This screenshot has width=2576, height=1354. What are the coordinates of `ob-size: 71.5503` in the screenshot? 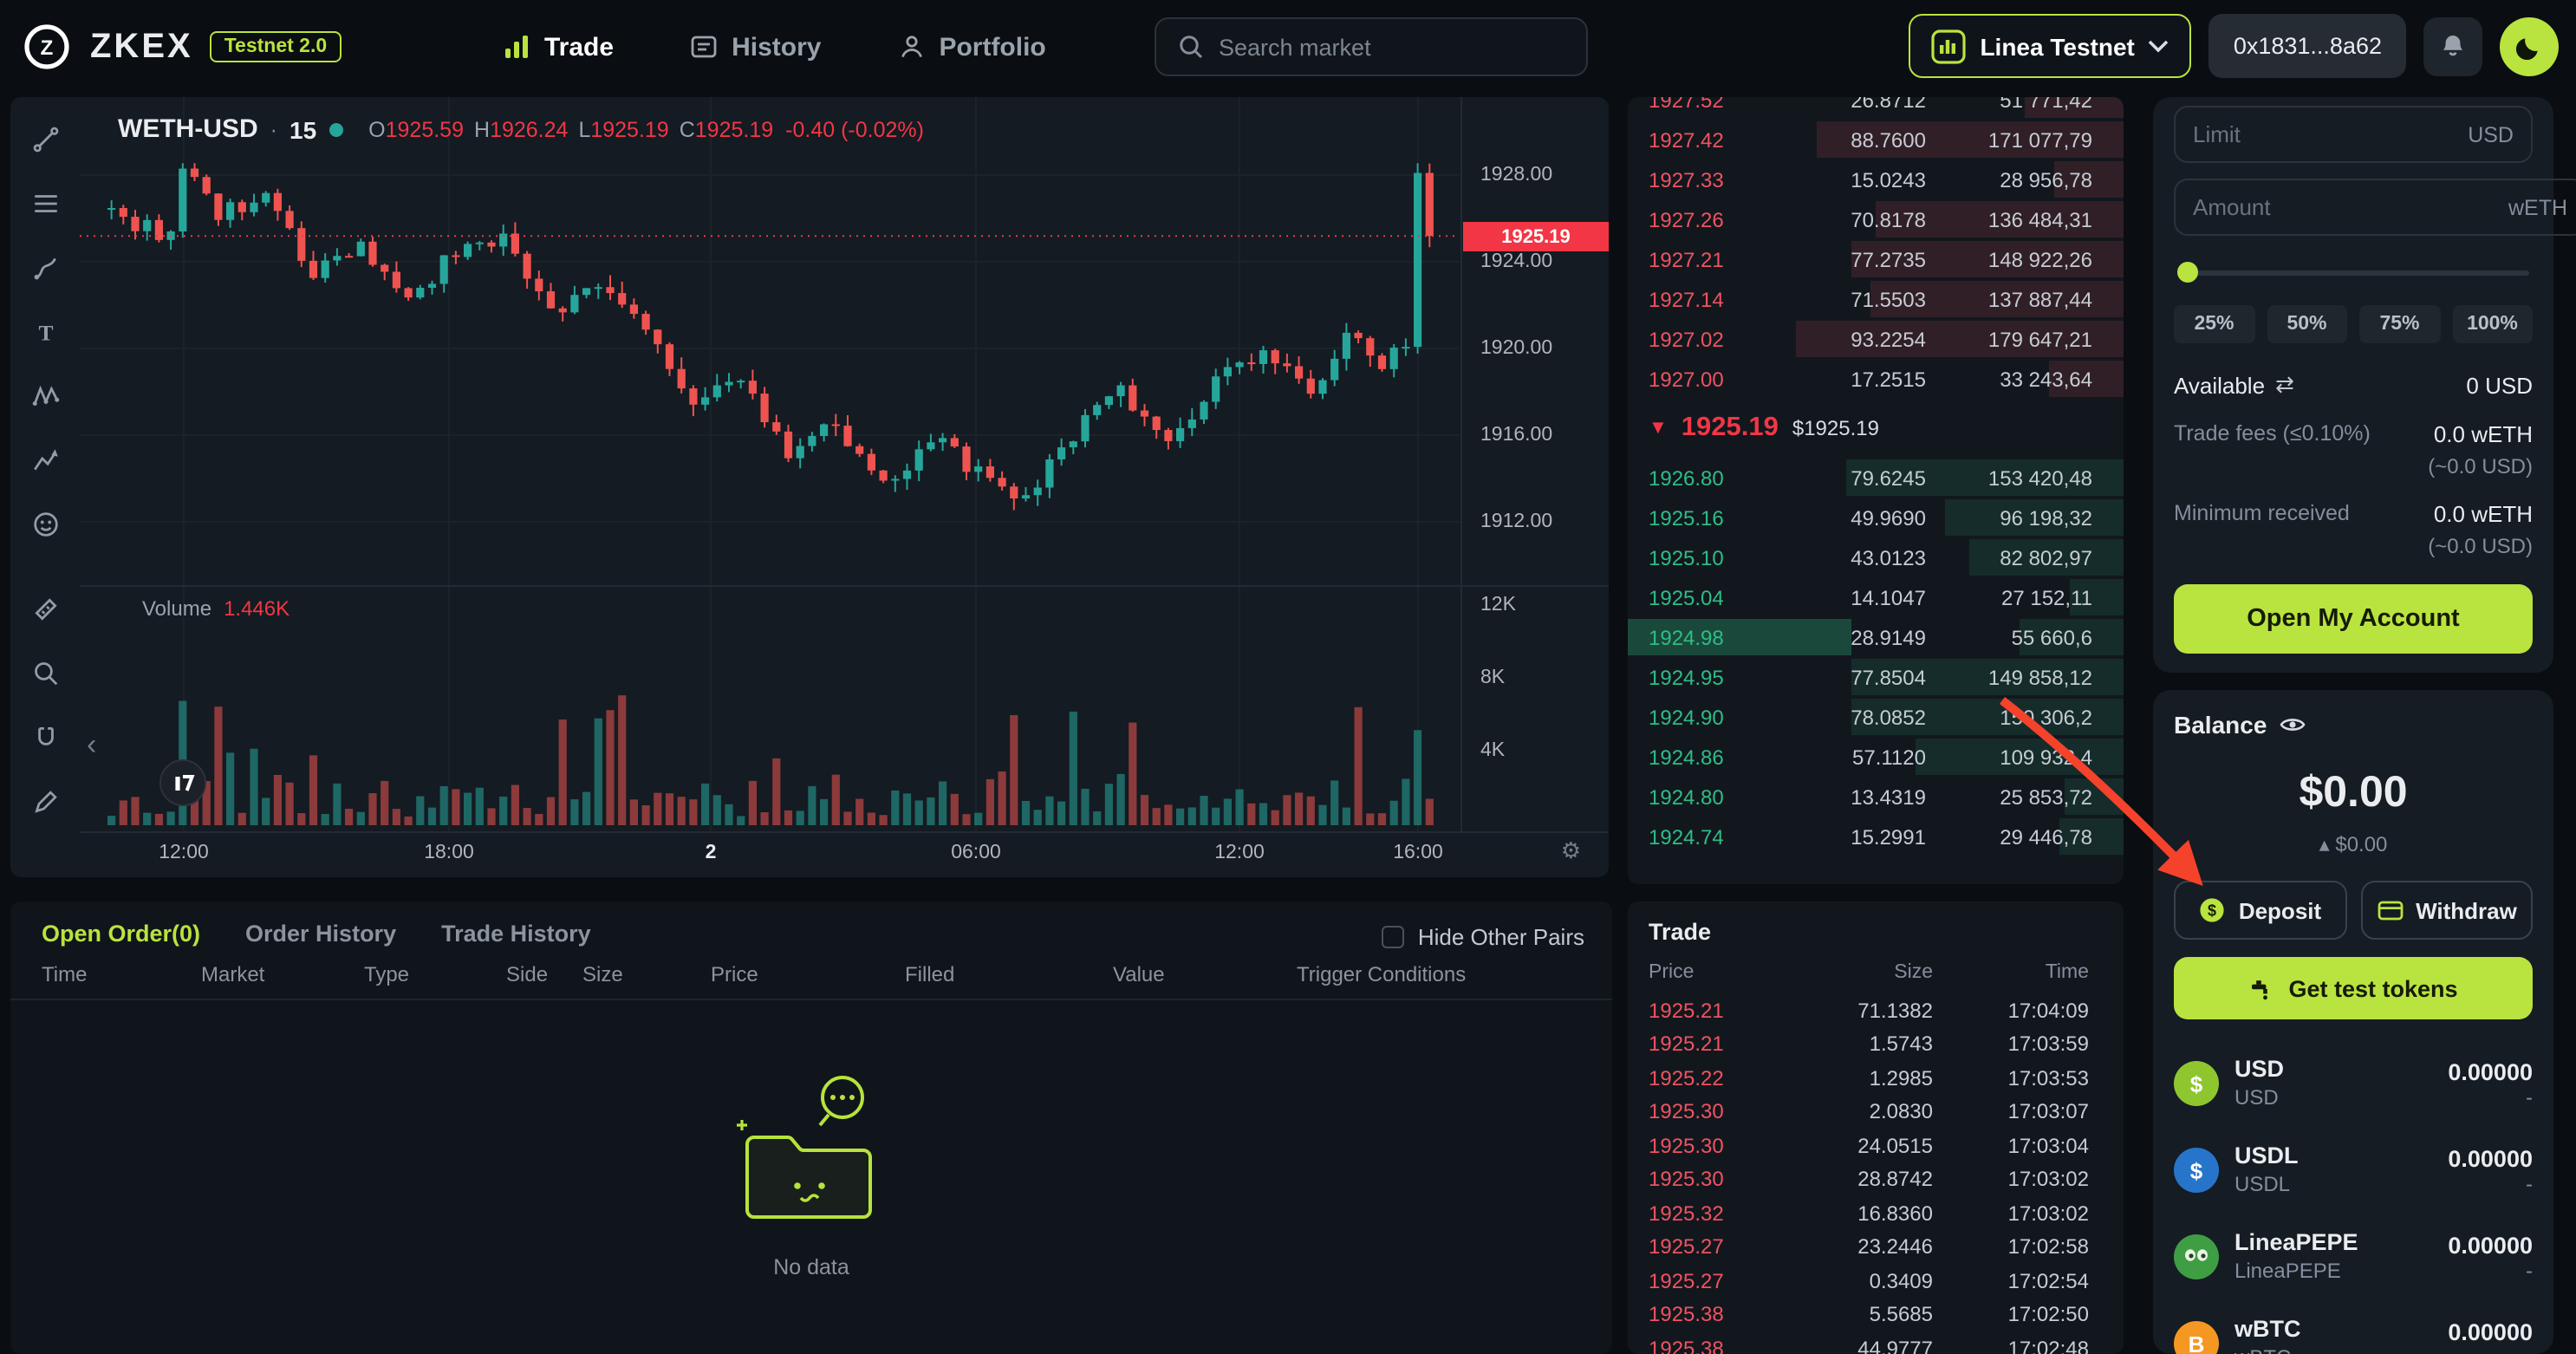 It's located at (1888, 299).